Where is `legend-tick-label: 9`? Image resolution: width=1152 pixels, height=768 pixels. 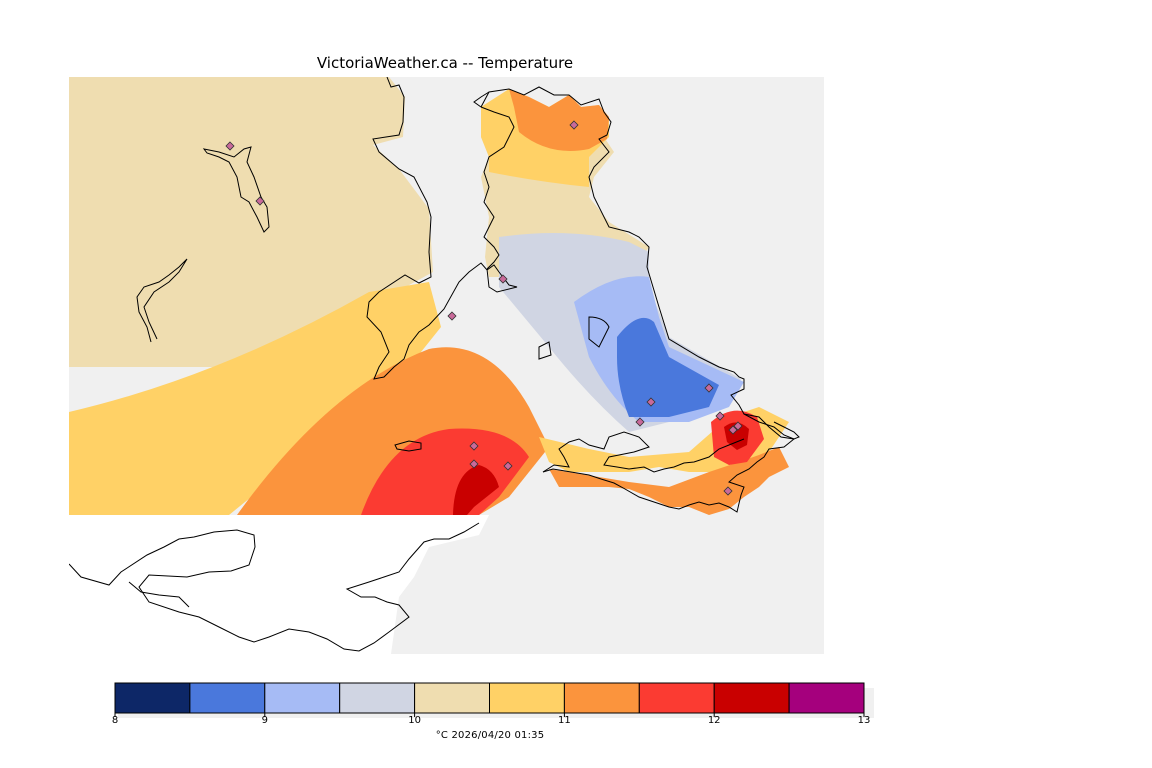 legend-tick-label: 9 is located at coordinates (264, 720).